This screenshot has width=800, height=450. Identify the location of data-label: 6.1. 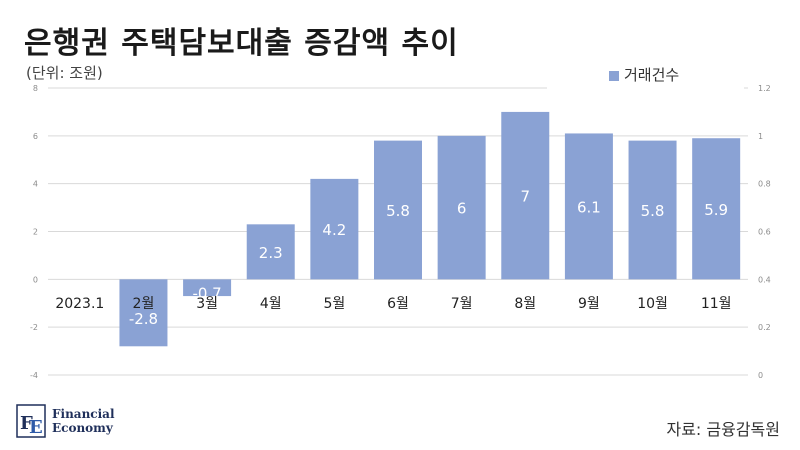
(589, 207).